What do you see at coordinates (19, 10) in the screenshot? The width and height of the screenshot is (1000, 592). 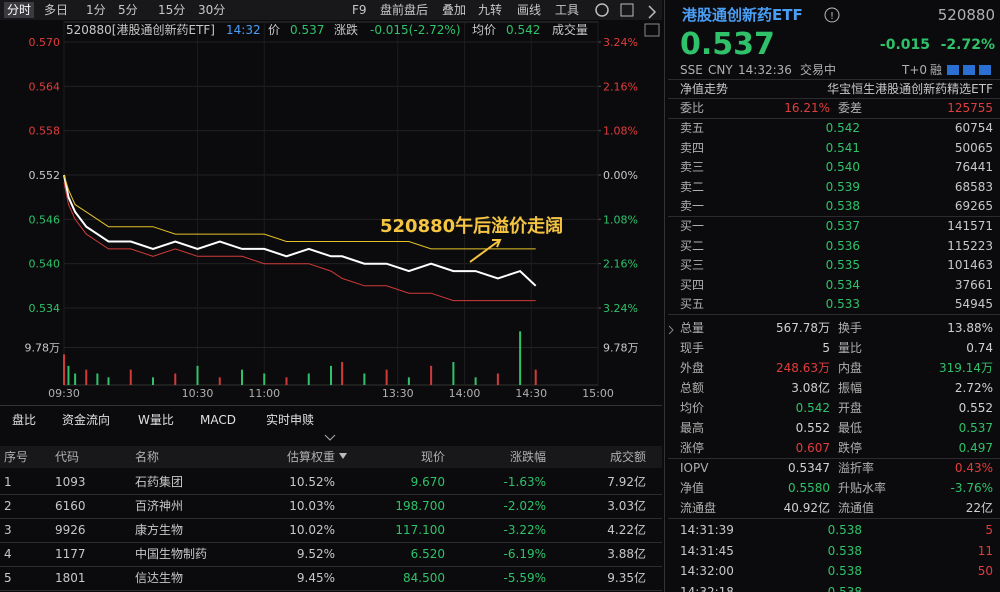 I see `tab: 分时` at bounding box center [19, 10].